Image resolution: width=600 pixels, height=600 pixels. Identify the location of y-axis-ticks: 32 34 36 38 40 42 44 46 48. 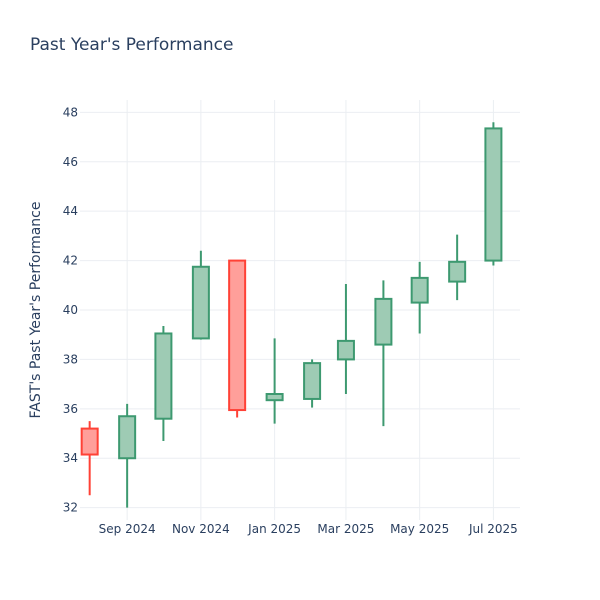
(70, 309).